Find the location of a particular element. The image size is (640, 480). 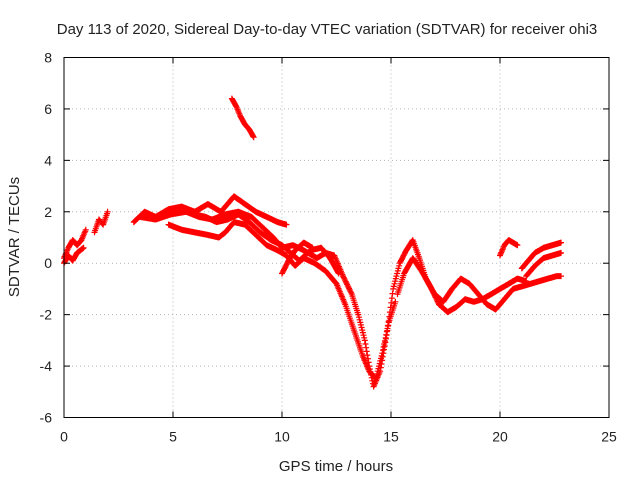

x-tick-label: 10 is located at coordinates (282, 437).